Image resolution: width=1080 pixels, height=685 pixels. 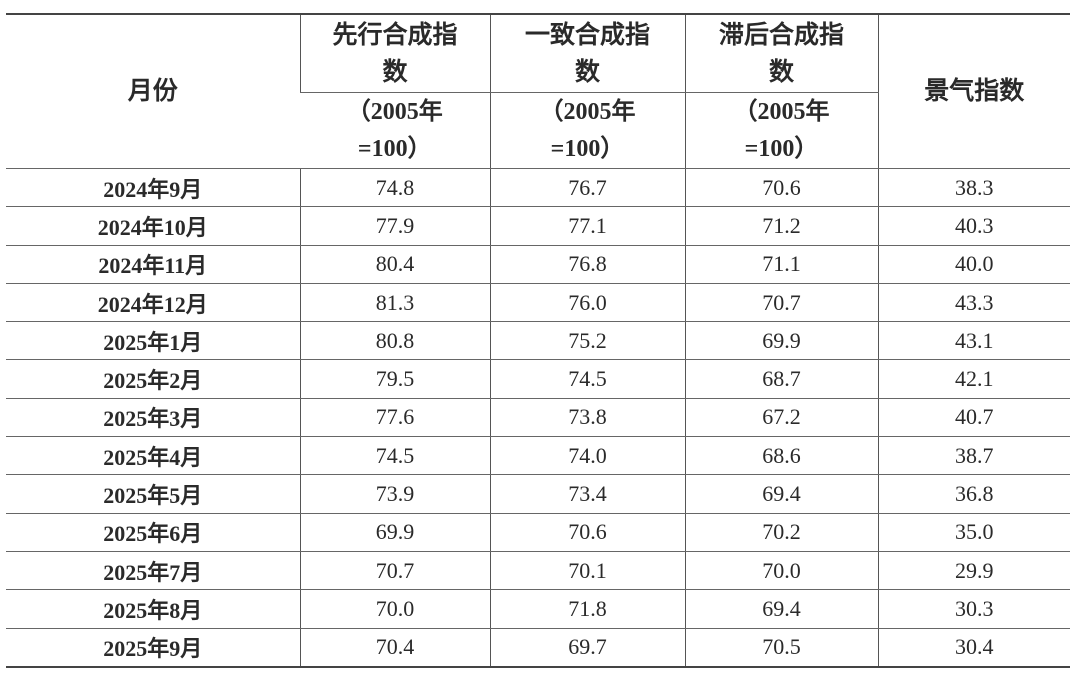 What do you see at coordinates (781, 532) in the screenshot?
I see `cell-lagging: 70.2` at bounding box center [781, 532].